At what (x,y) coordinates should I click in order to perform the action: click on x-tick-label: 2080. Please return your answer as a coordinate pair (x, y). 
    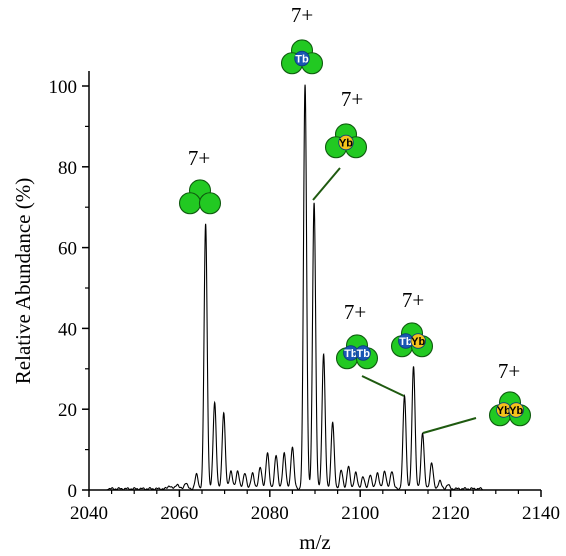
    Looking at the image, I should click on (270, 513).